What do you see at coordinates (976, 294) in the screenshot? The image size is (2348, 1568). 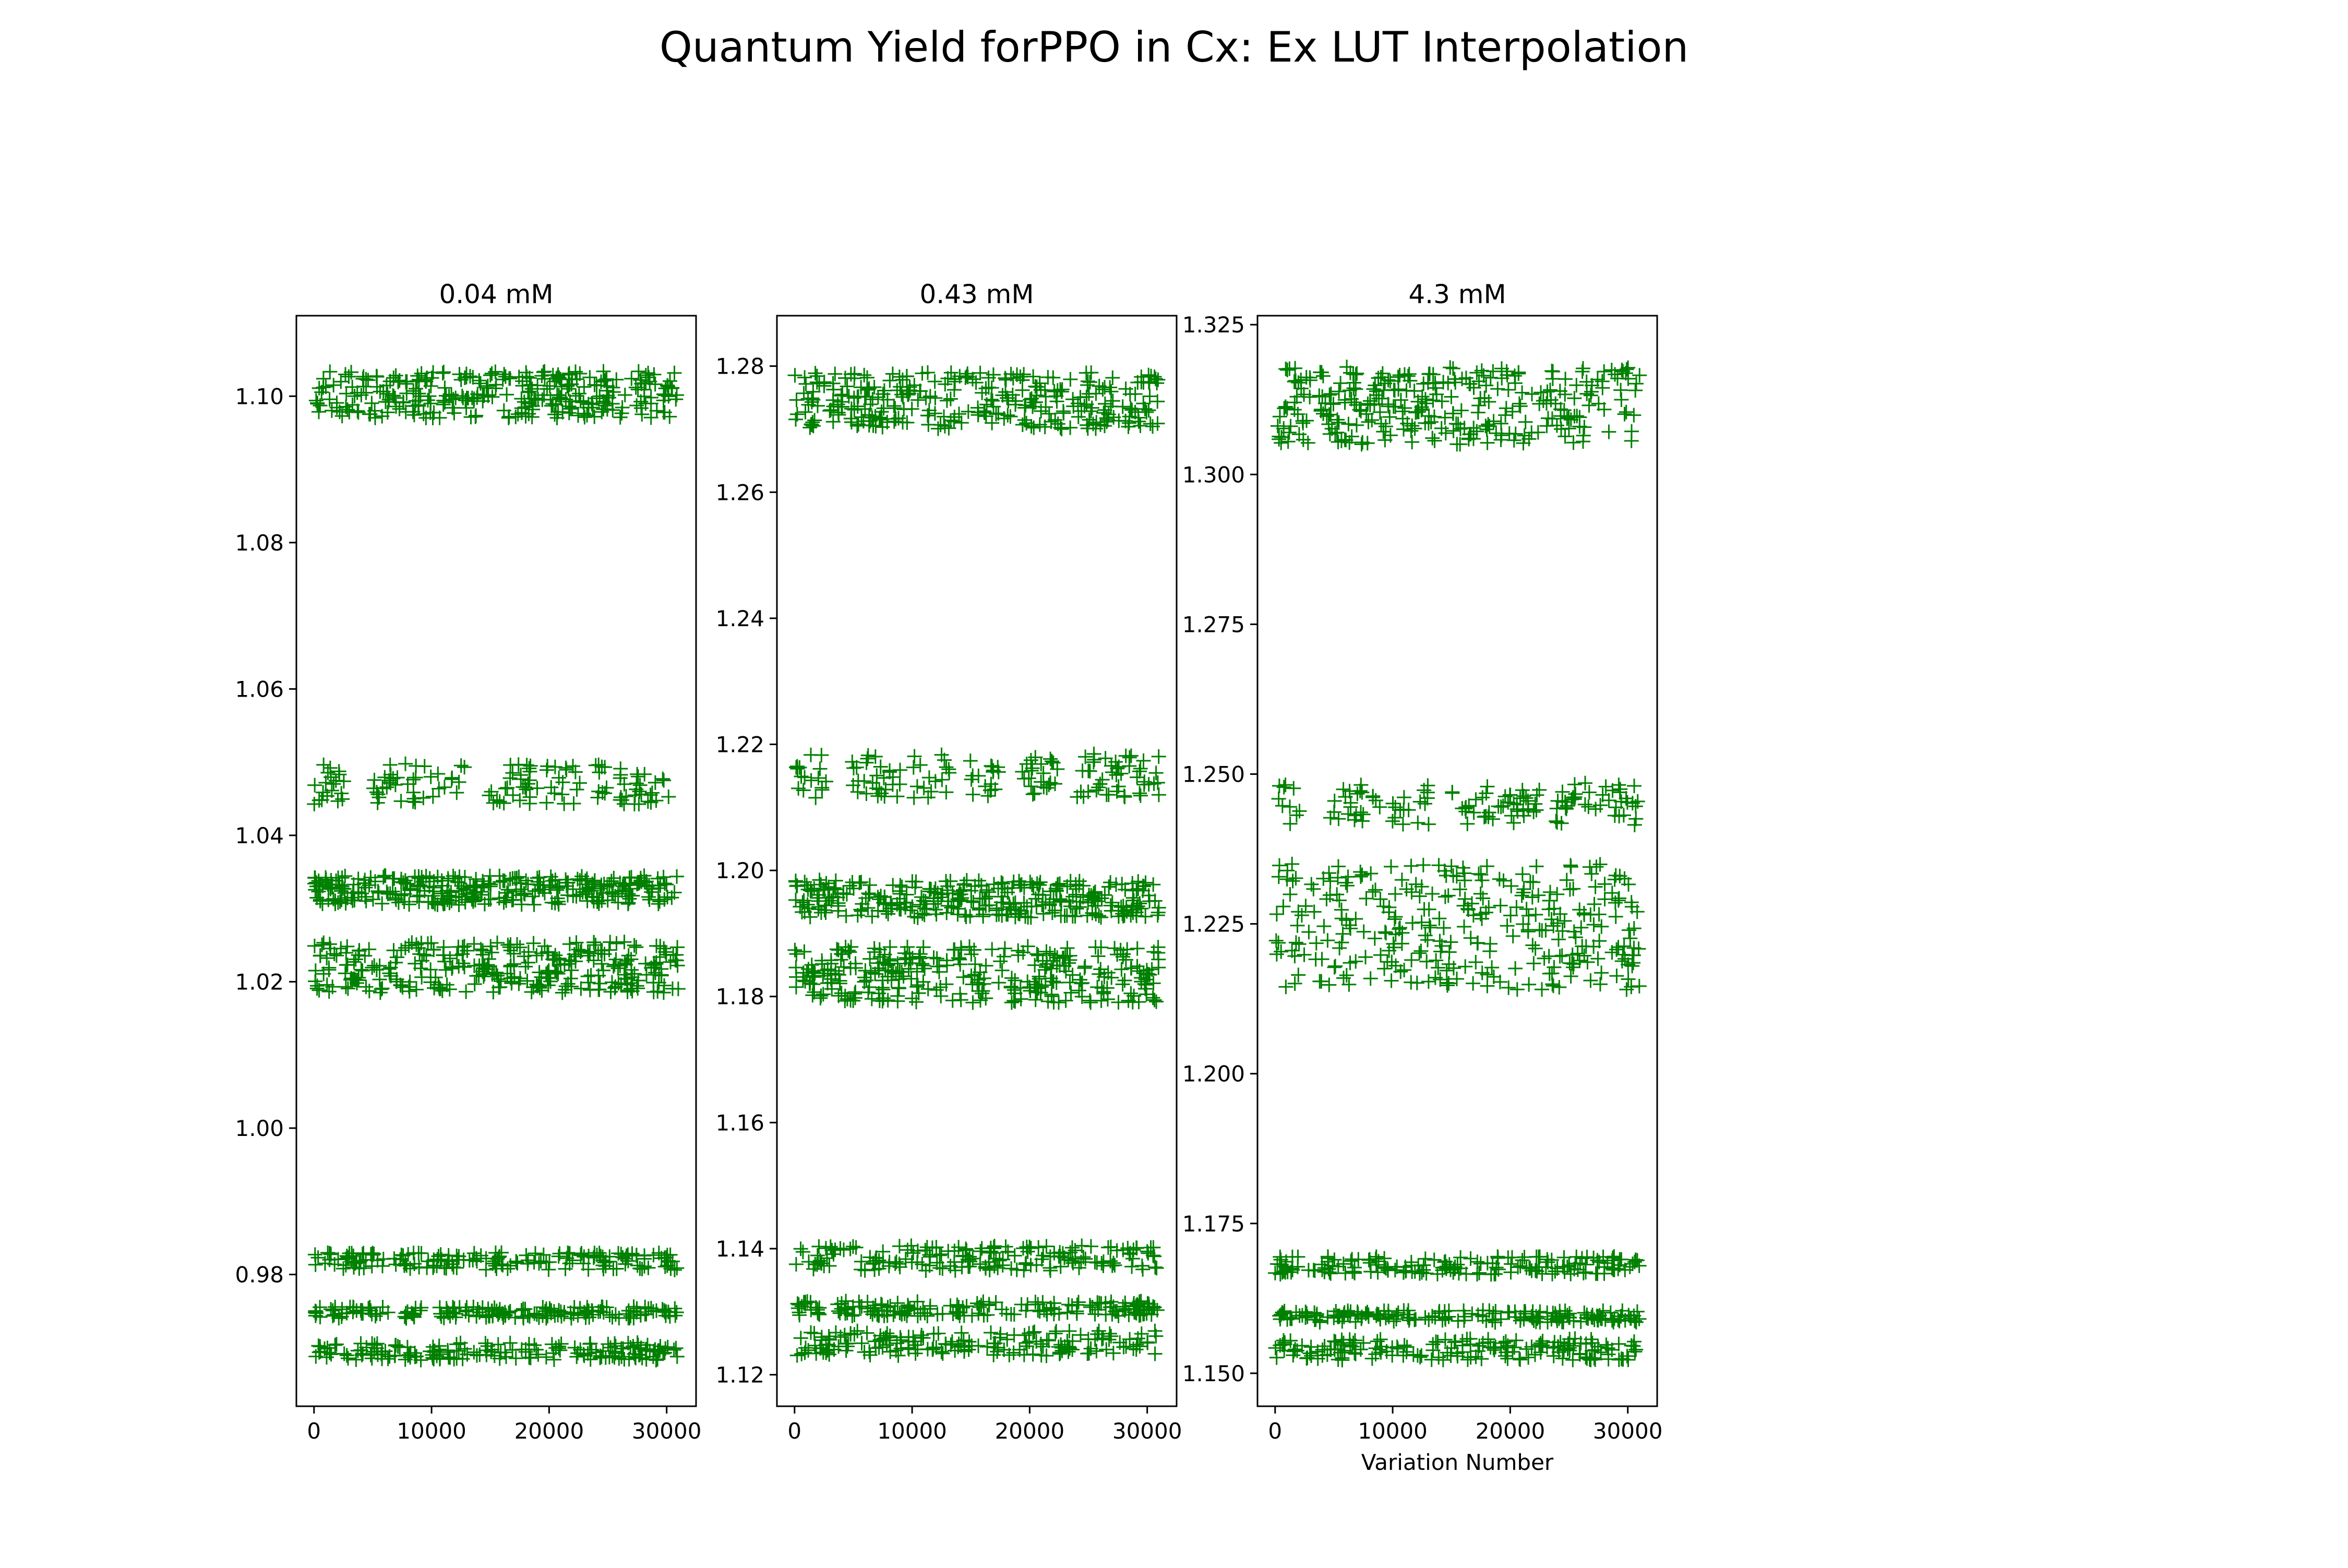 I see `panel-title: 0.43 mM` at bounding box center [976, 294].